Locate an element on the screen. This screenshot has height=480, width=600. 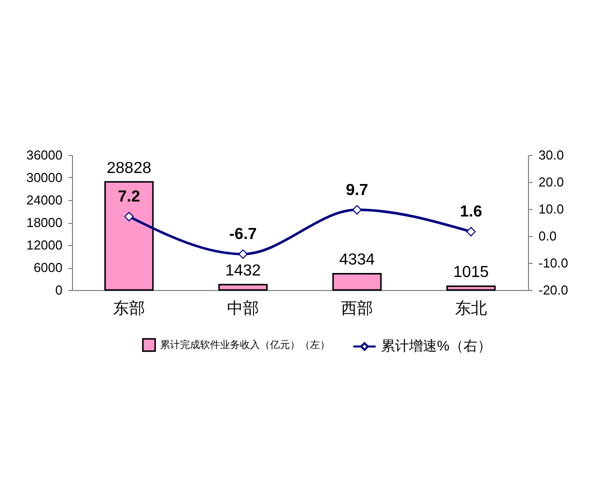
data-label: -6.7 is located at coordinates (243, 235).